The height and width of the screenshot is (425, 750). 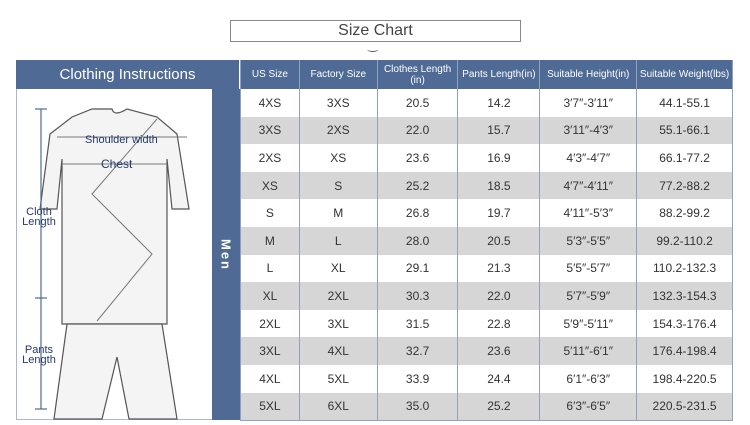 What do you see at coordinates (588, 240) in the screenshot?
I see `table-cell: 5′3″-5′5″` at bounding box center [588, 240].